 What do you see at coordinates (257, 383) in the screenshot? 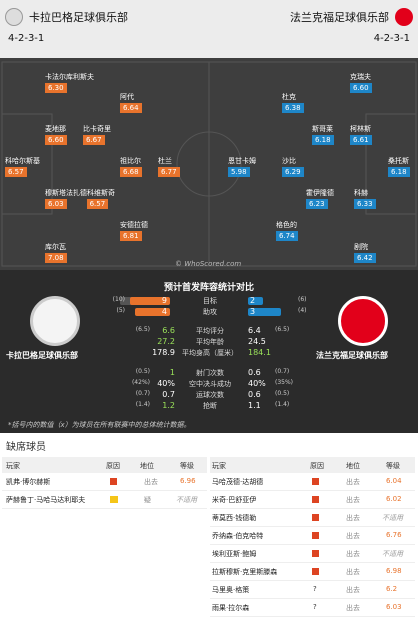
I see `away-value: 40%` at bounding box center [257, 383].